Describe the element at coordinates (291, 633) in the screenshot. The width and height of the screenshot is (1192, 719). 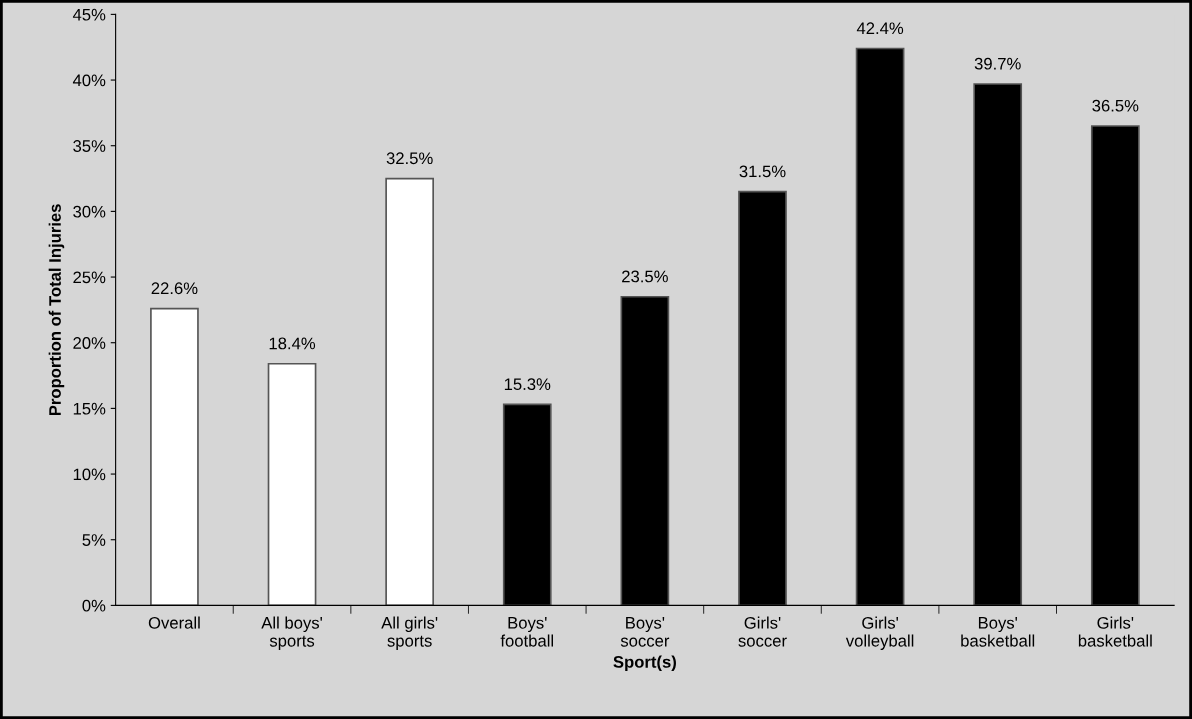
I see `x-tick-label: All boys' sports` at that location.